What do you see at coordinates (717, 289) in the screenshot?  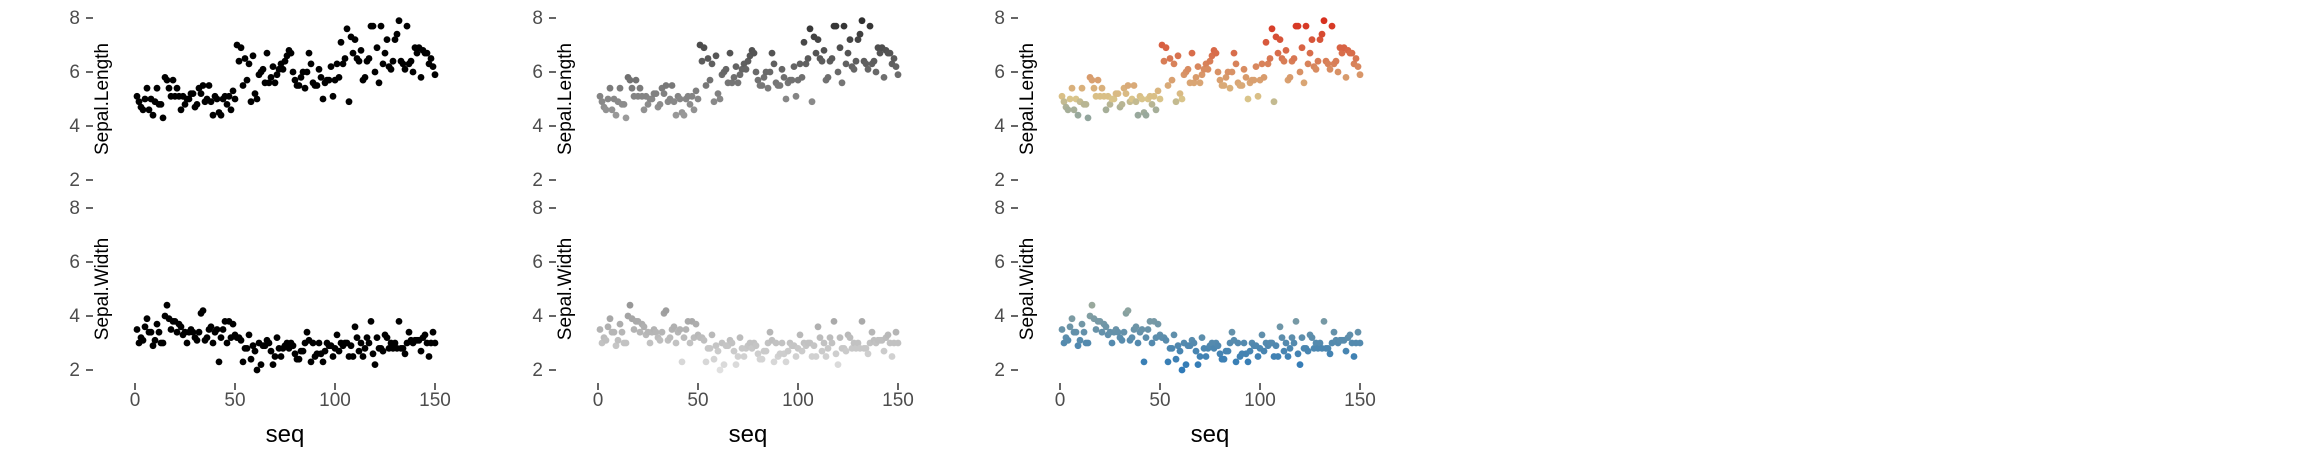 I see `facet-sepal-width: 2 4 6 8 Sepal.Width` at bounding box center [717, 289].